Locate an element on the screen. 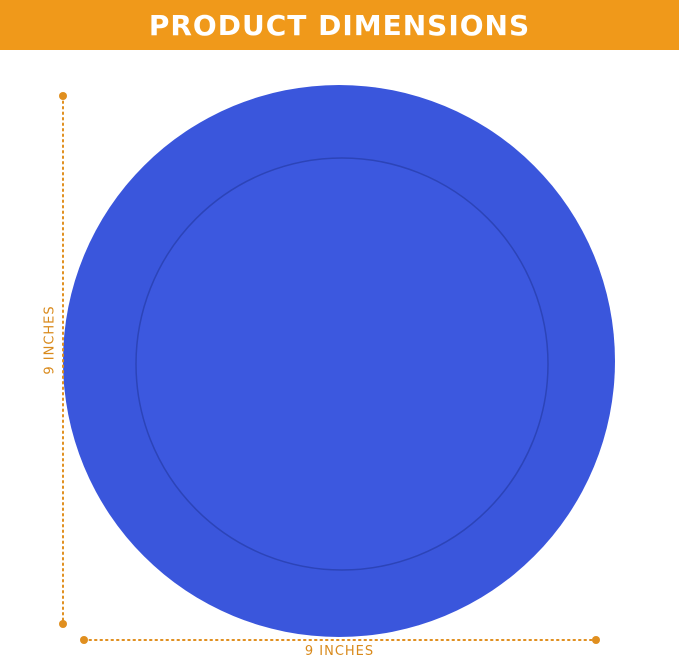  height-bottom-dot is located at coordinates (63, 624).